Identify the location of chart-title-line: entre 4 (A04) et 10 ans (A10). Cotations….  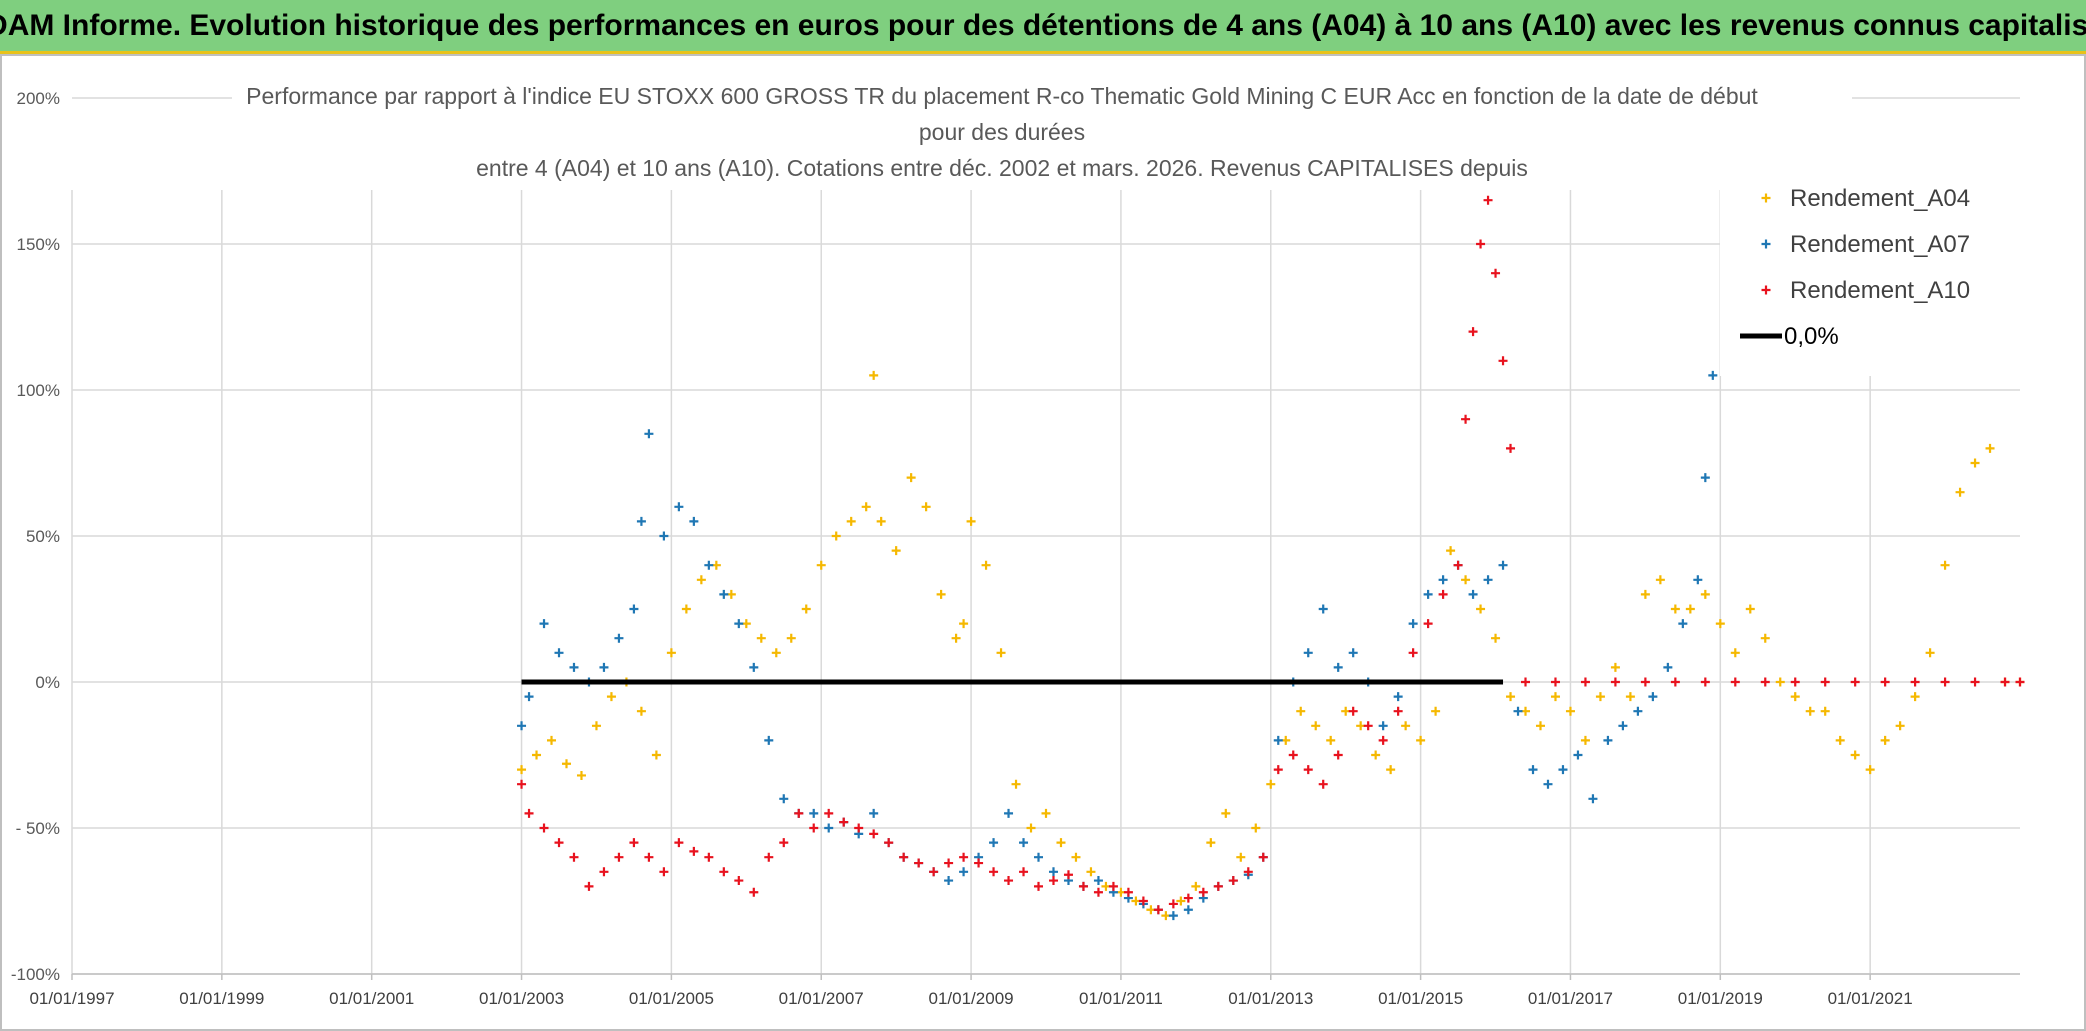
(1002, 168).